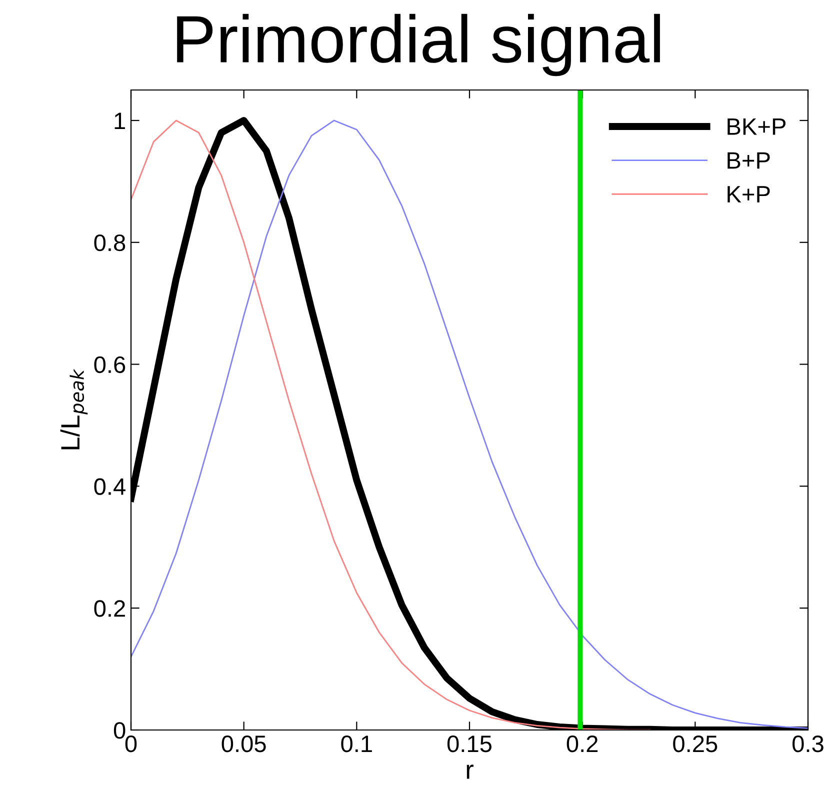  What do you see at coordinates (120, 730) in the screenshot?
I see `y-tick-label: 0` at bounding box center [120, 730].